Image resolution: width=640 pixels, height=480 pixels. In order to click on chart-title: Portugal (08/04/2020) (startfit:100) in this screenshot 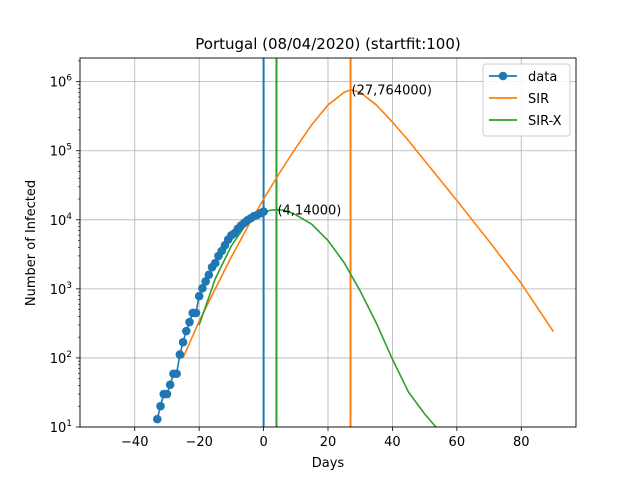, I will do `click(327, 44)`.